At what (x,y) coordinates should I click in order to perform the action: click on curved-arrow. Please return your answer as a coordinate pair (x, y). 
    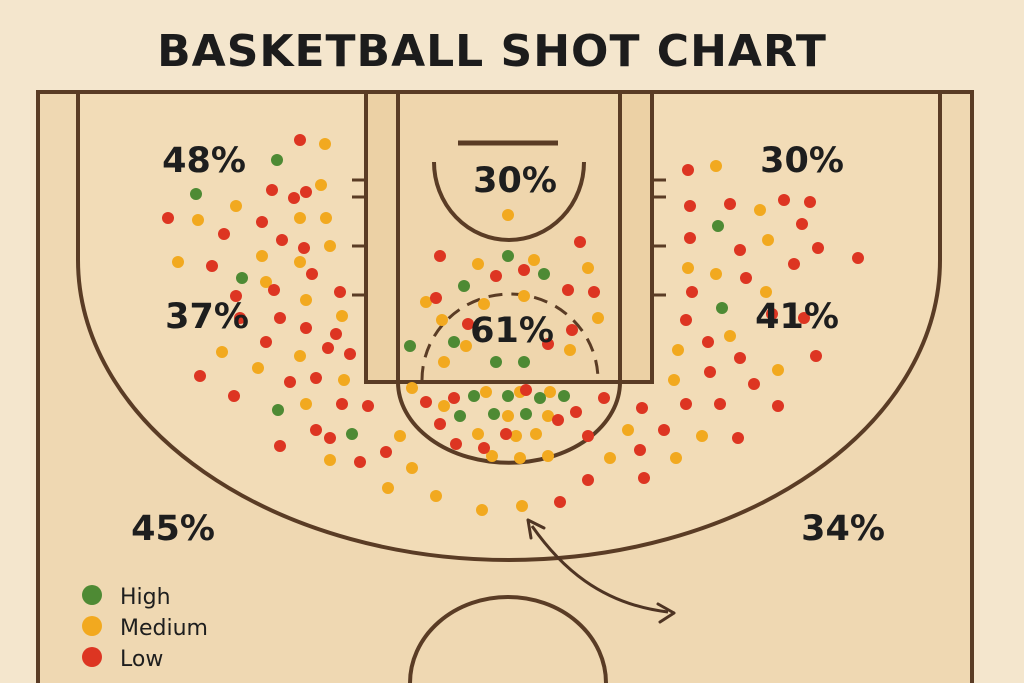
    Looking at the image, I should click on (601, 571).